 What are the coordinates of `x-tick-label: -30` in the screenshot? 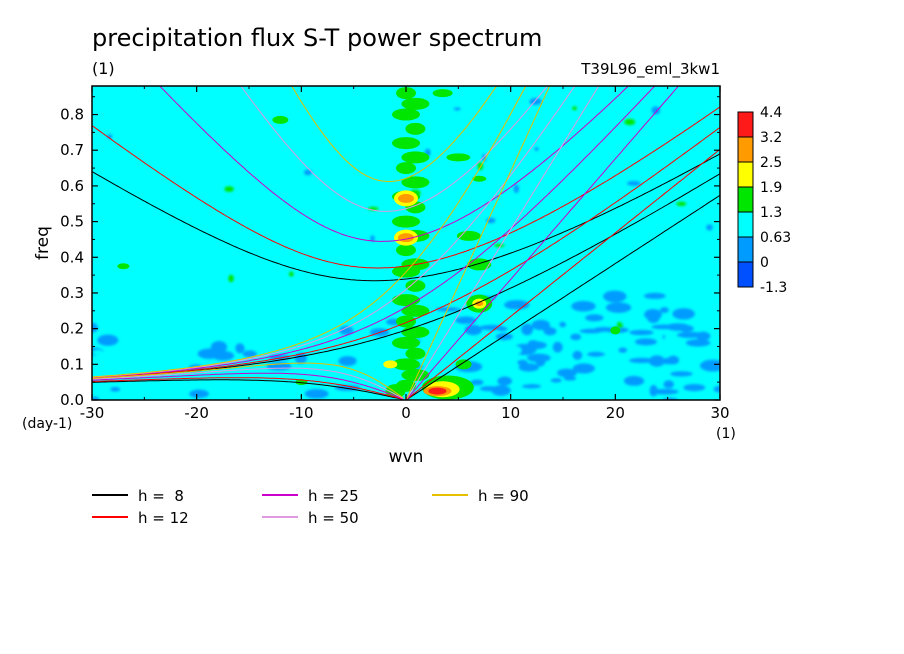 It's located at (92, 413).